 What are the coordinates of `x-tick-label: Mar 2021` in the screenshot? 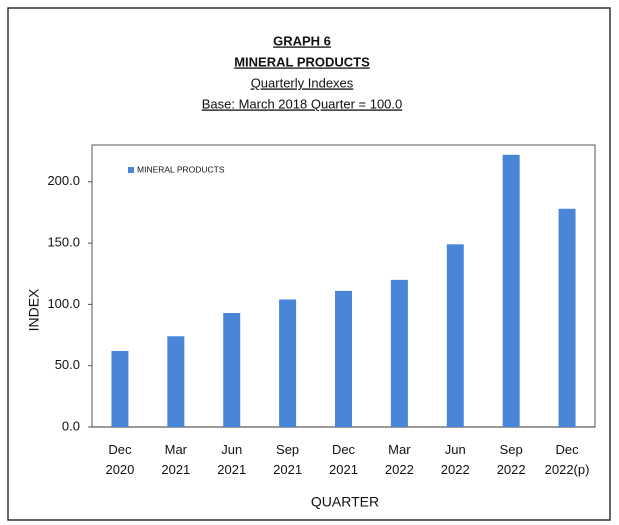 It's located at (176, 459).